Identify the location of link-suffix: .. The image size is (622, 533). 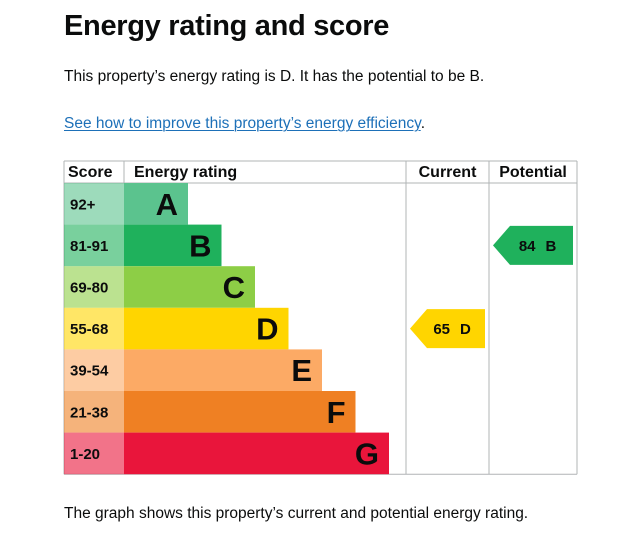
(422, 123).